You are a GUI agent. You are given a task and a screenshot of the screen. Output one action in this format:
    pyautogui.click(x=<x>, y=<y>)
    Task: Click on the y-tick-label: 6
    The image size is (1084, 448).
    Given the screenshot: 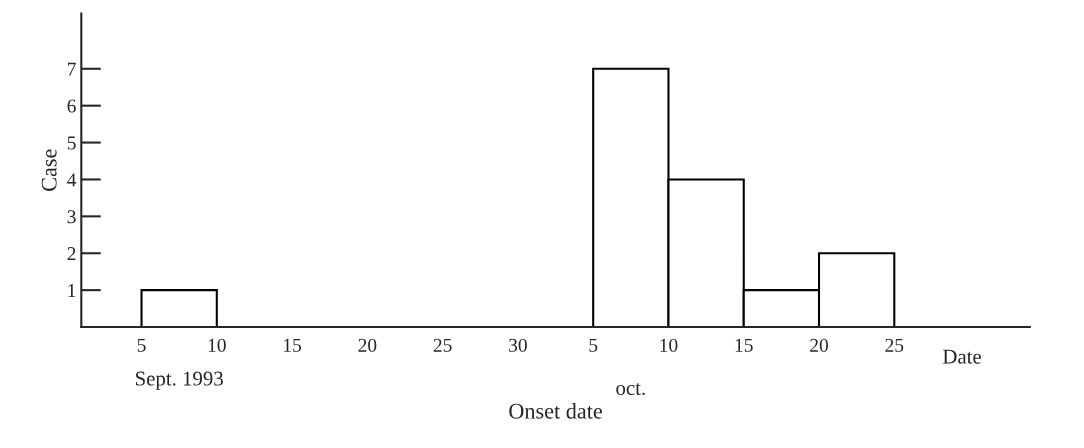 What is the action you would take?
    pyautogui.click(x=71, y=106)
    